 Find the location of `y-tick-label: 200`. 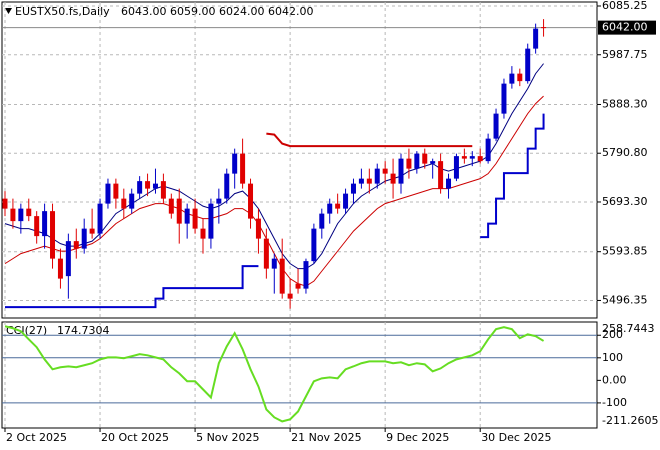

y-tick-label: 200 is located at coordinates (612, 334).